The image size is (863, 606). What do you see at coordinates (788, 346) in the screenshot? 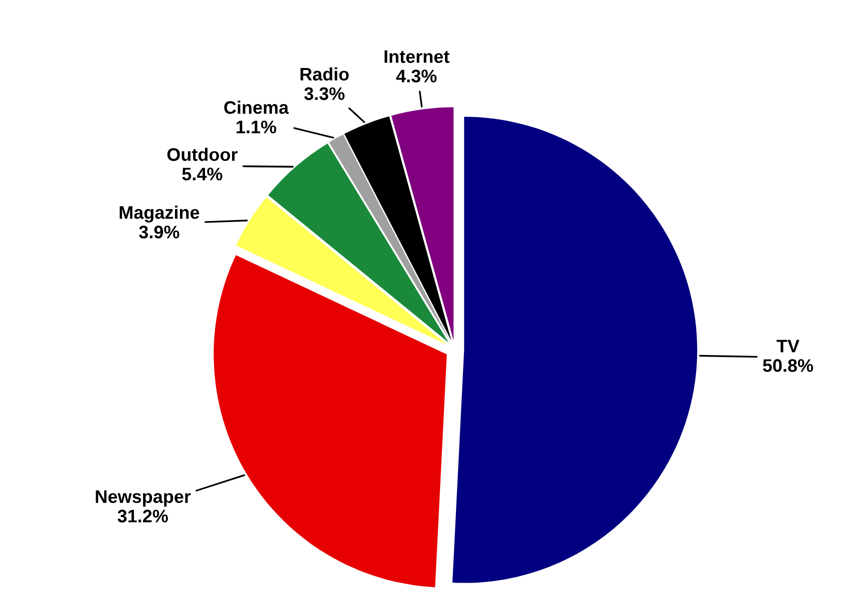
I see `slice-label: TV` at bounding box center [788, 346].